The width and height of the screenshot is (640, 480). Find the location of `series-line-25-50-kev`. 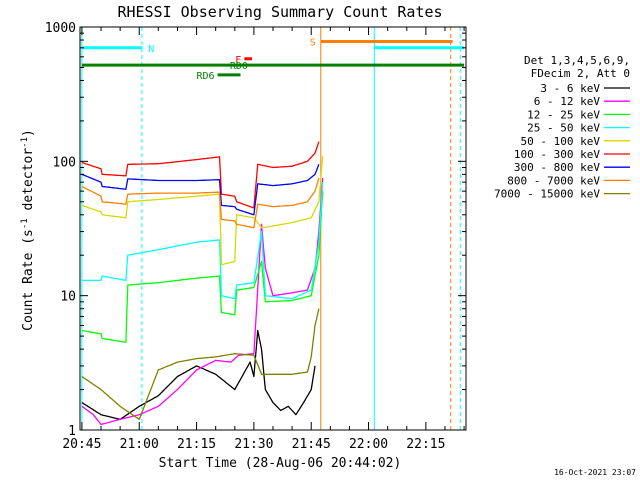

series-line-25-50-kev is located at coordinates (202, 241).